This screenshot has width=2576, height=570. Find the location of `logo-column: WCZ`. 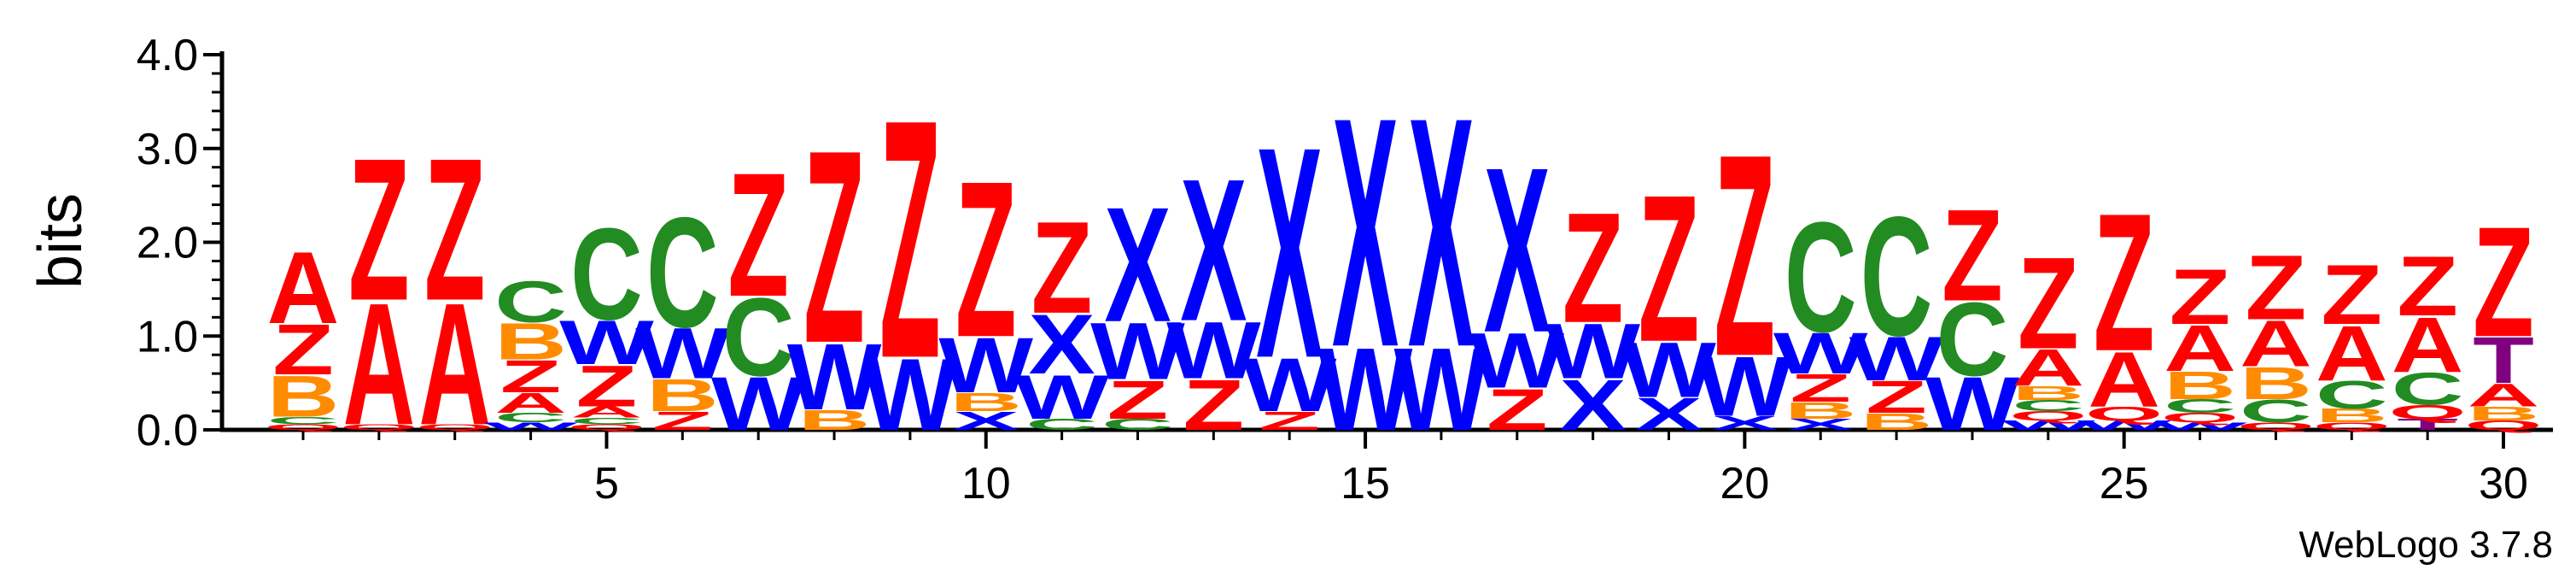

logo-column: WCZ is located at coordinates (1973, 314).